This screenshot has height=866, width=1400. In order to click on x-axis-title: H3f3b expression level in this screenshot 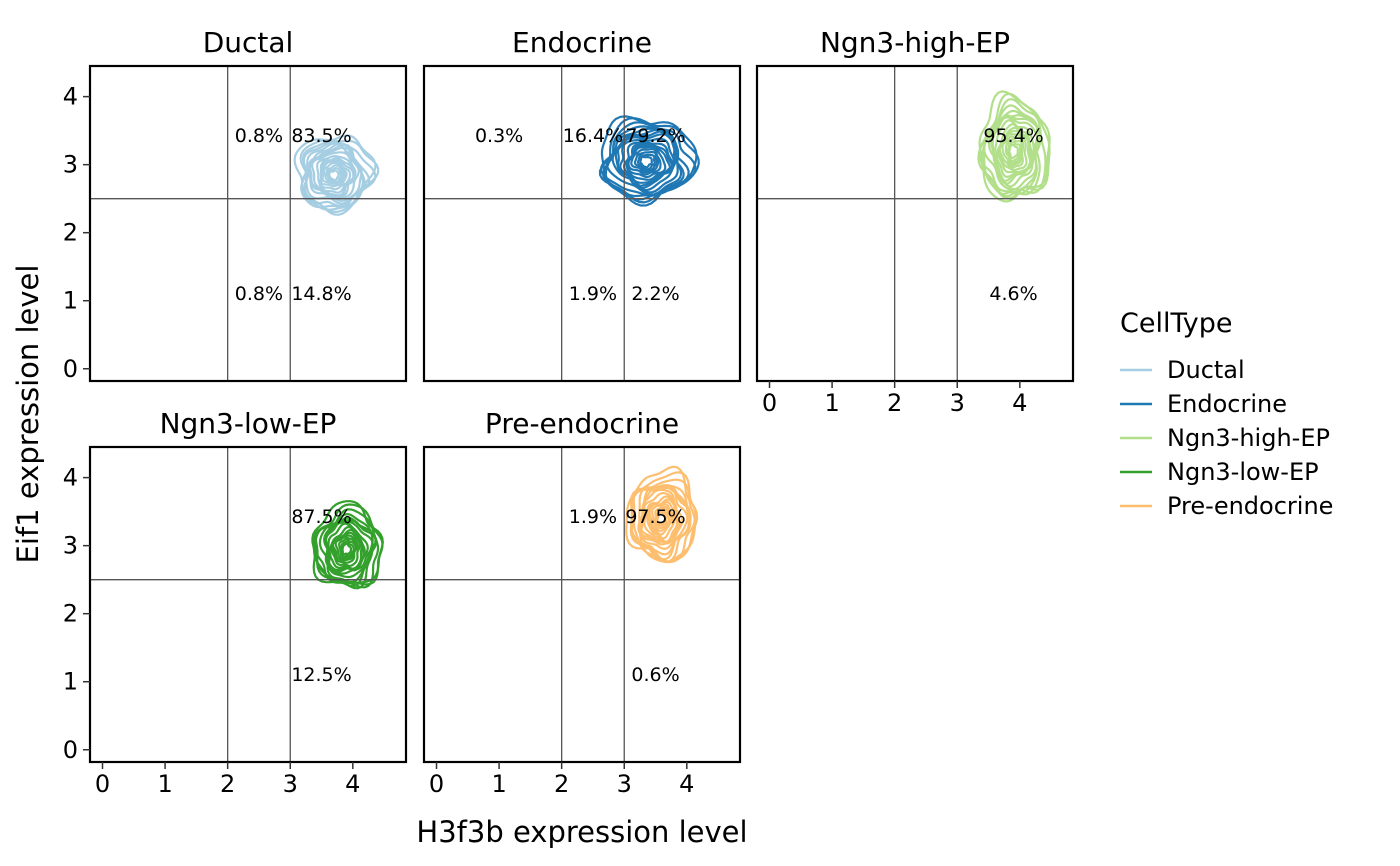, I will do `click(581, 832)`.